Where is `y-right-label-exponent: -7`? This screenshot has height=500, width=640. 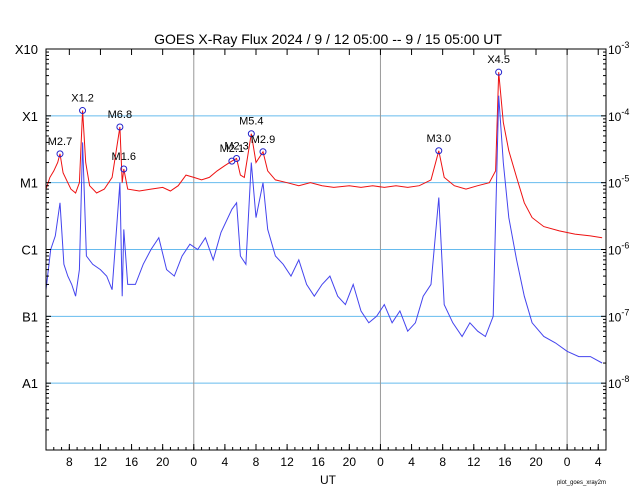 y-right-label-exponent: -7 is located at coordinates (625, 312).